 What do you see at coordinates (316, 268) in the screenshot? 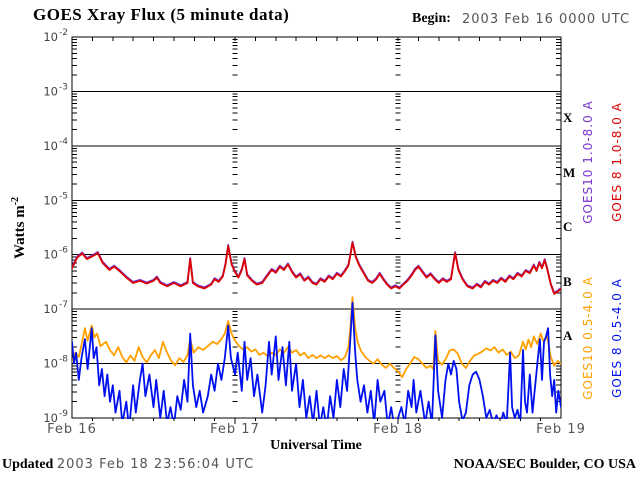
I see `series-goes-8-1-0-8-0-a` at bounding box center [316, 268].